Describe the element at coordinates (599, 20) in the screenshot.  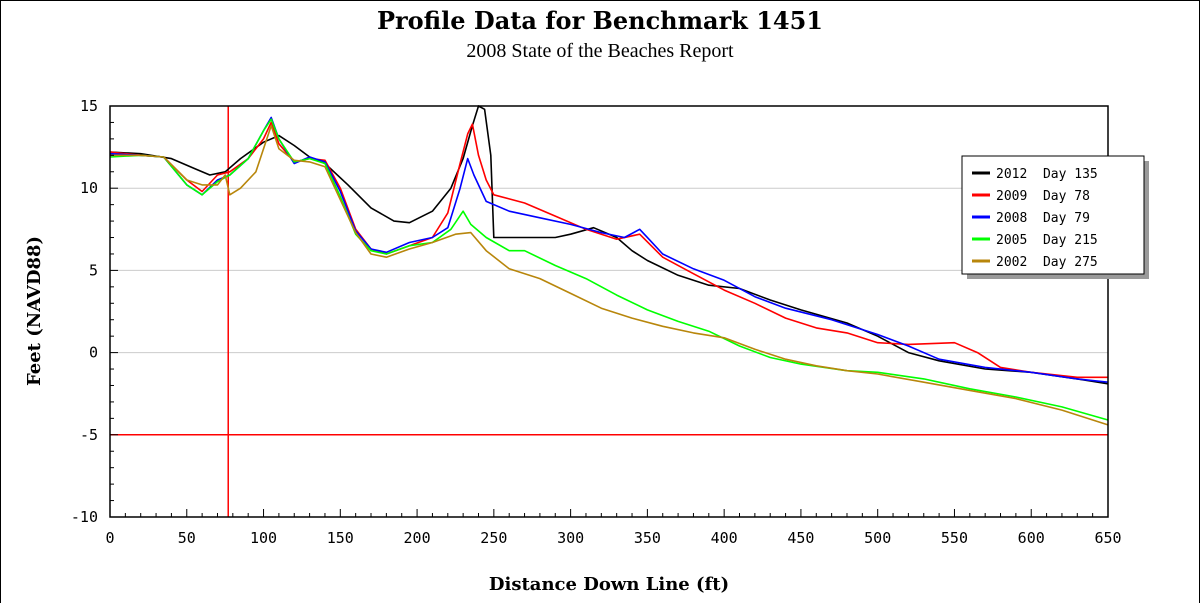
I see `chart-title: Profile Data for Benchmark 1451` at that location.